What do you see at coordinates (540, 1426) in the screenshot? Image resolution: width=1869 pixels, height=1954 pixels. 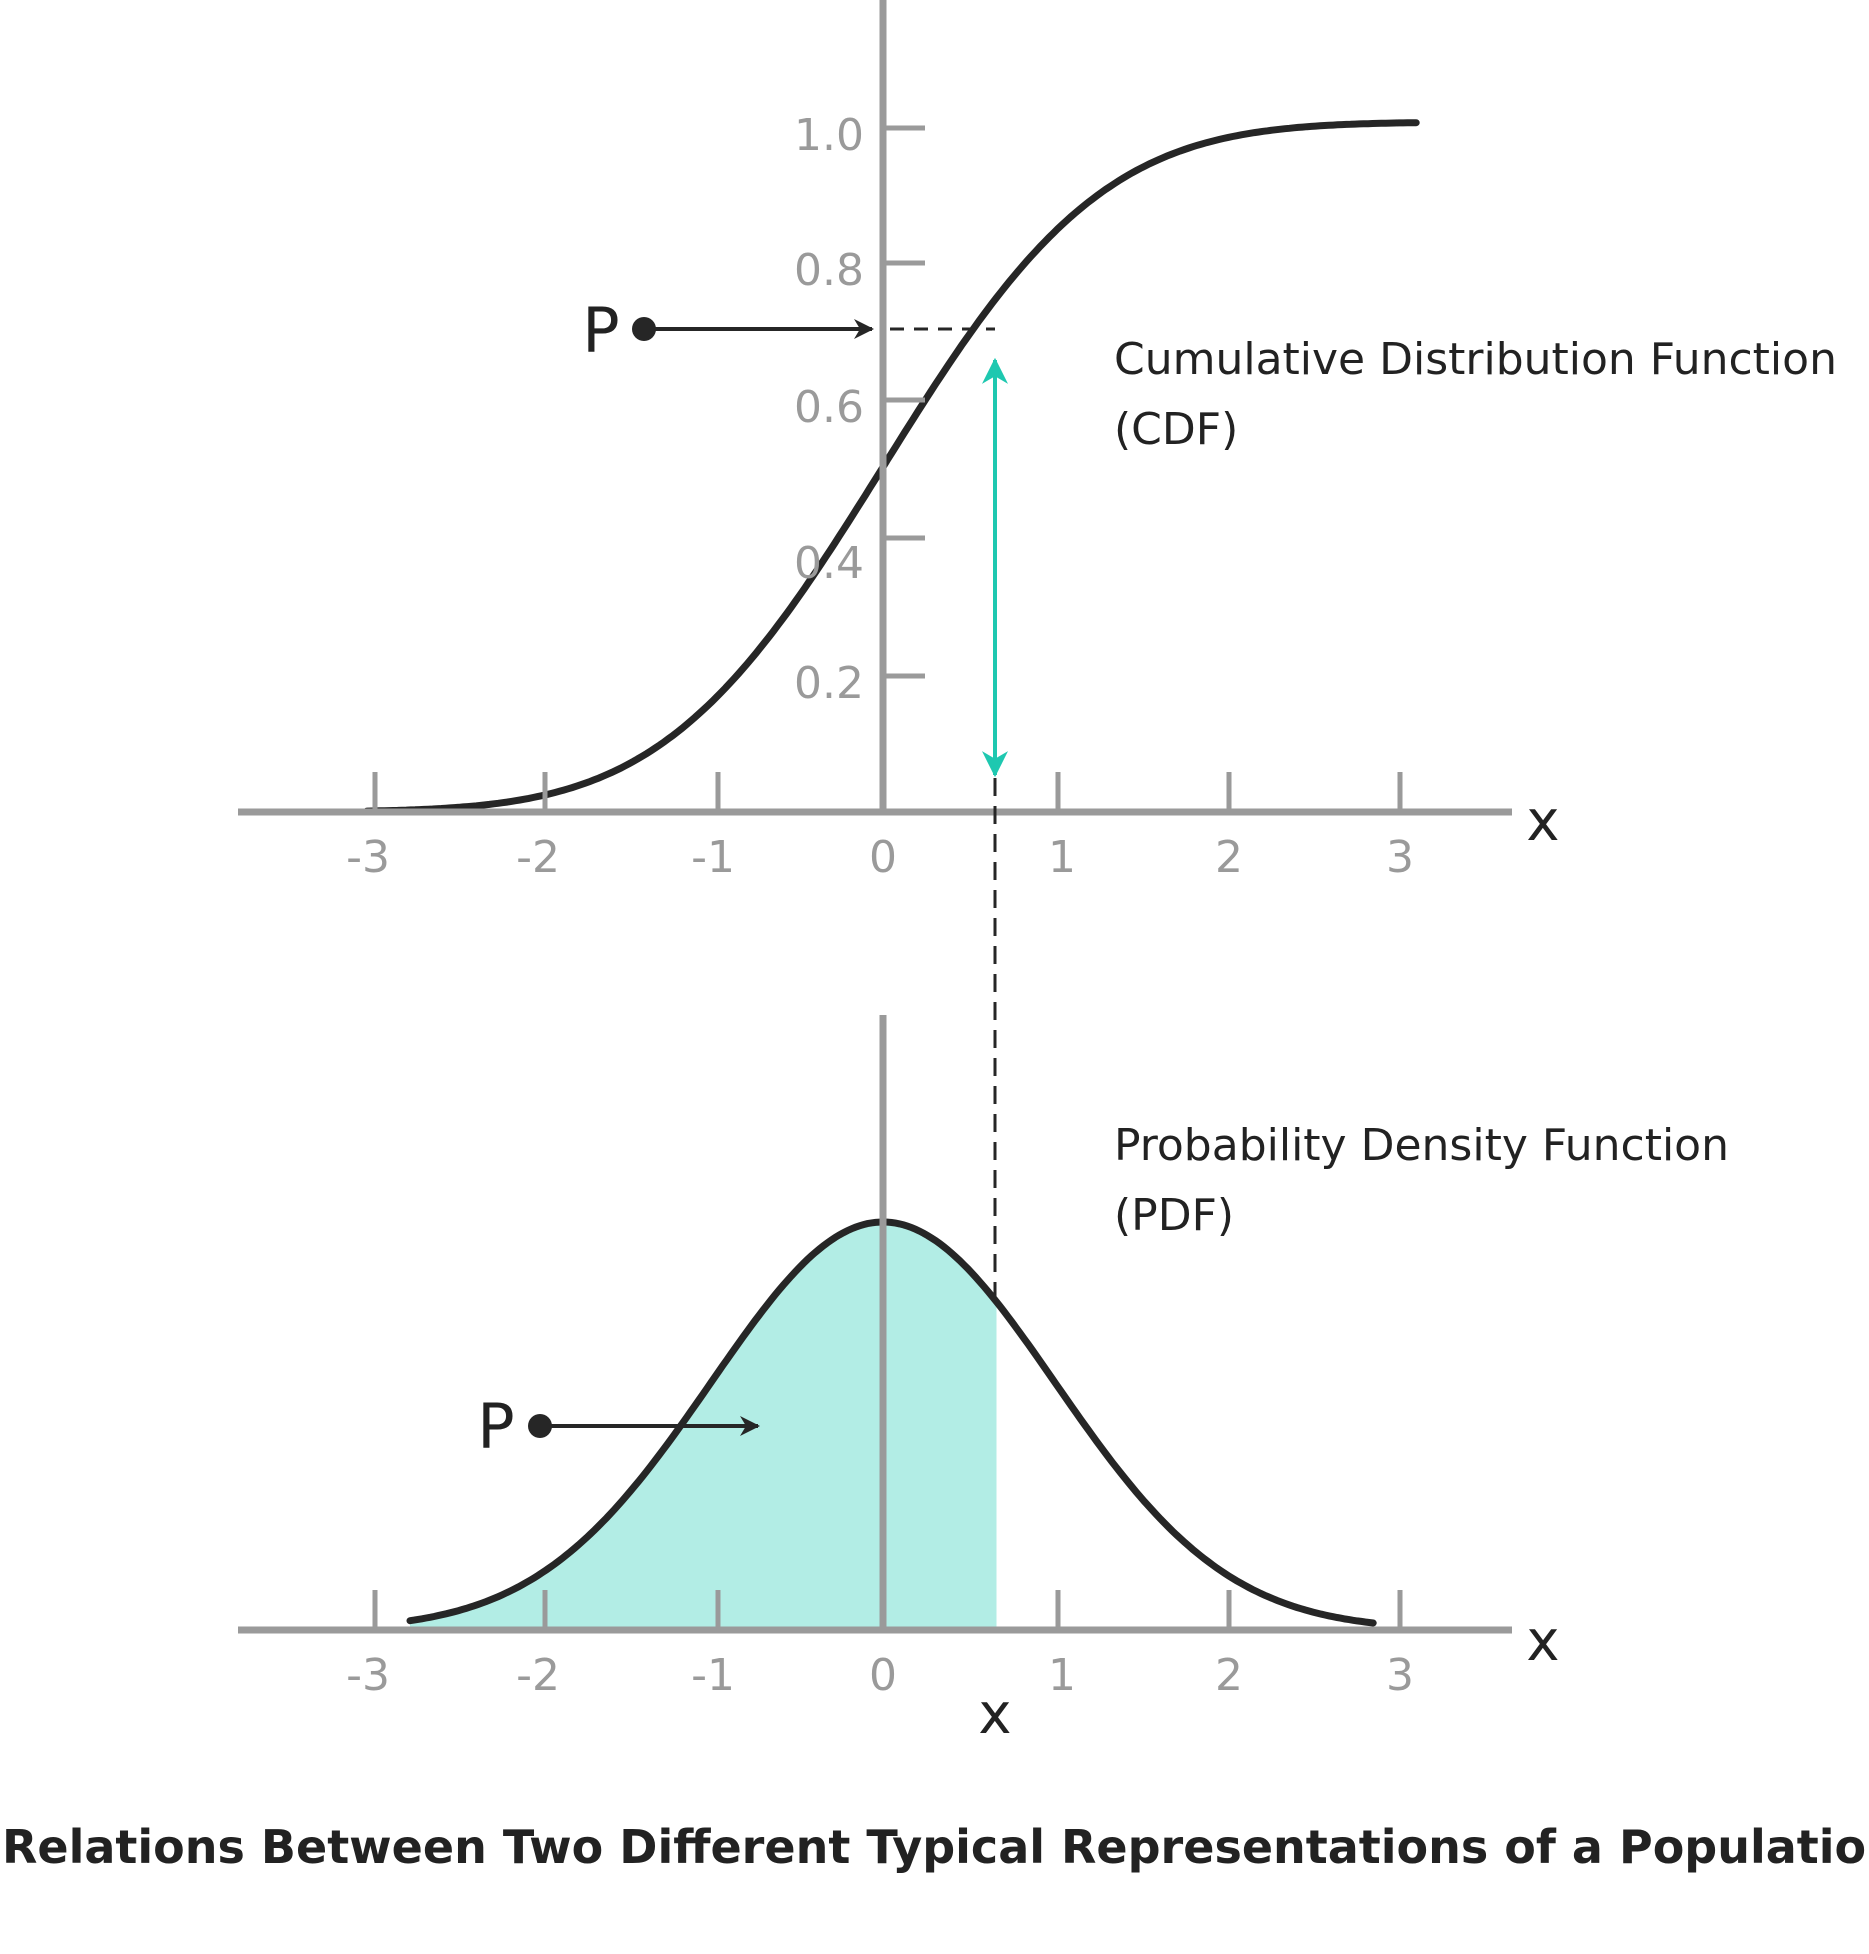 I see `pdf-p-dot` at bounding box center [540, 1426].